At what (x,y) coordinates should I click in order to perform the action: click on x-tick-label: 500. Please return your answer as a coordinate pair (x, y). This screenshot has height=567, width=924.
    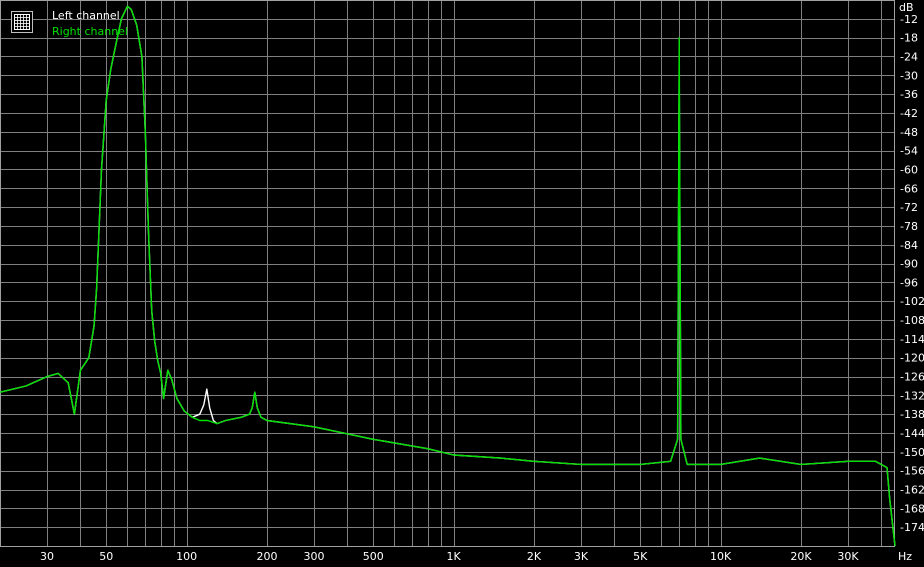
    Looking at the image, I should click on (373, 556).